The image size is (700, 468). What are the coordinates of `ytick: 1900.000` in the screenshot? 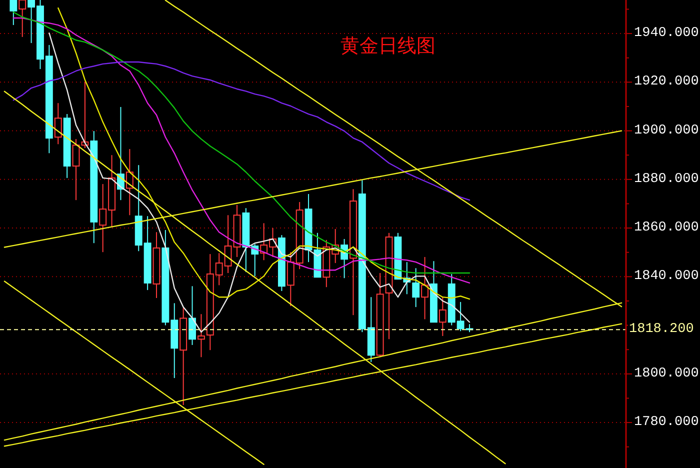 It's located at (666, 130).